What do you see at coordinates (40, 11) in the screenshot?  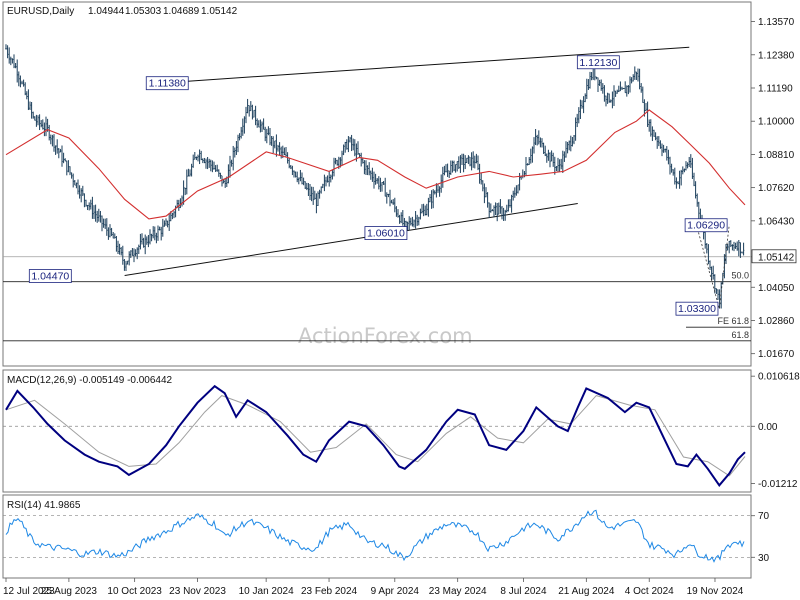 I see `price-panel-title: EURUSD,Daily` at bounding box center [40, 11].